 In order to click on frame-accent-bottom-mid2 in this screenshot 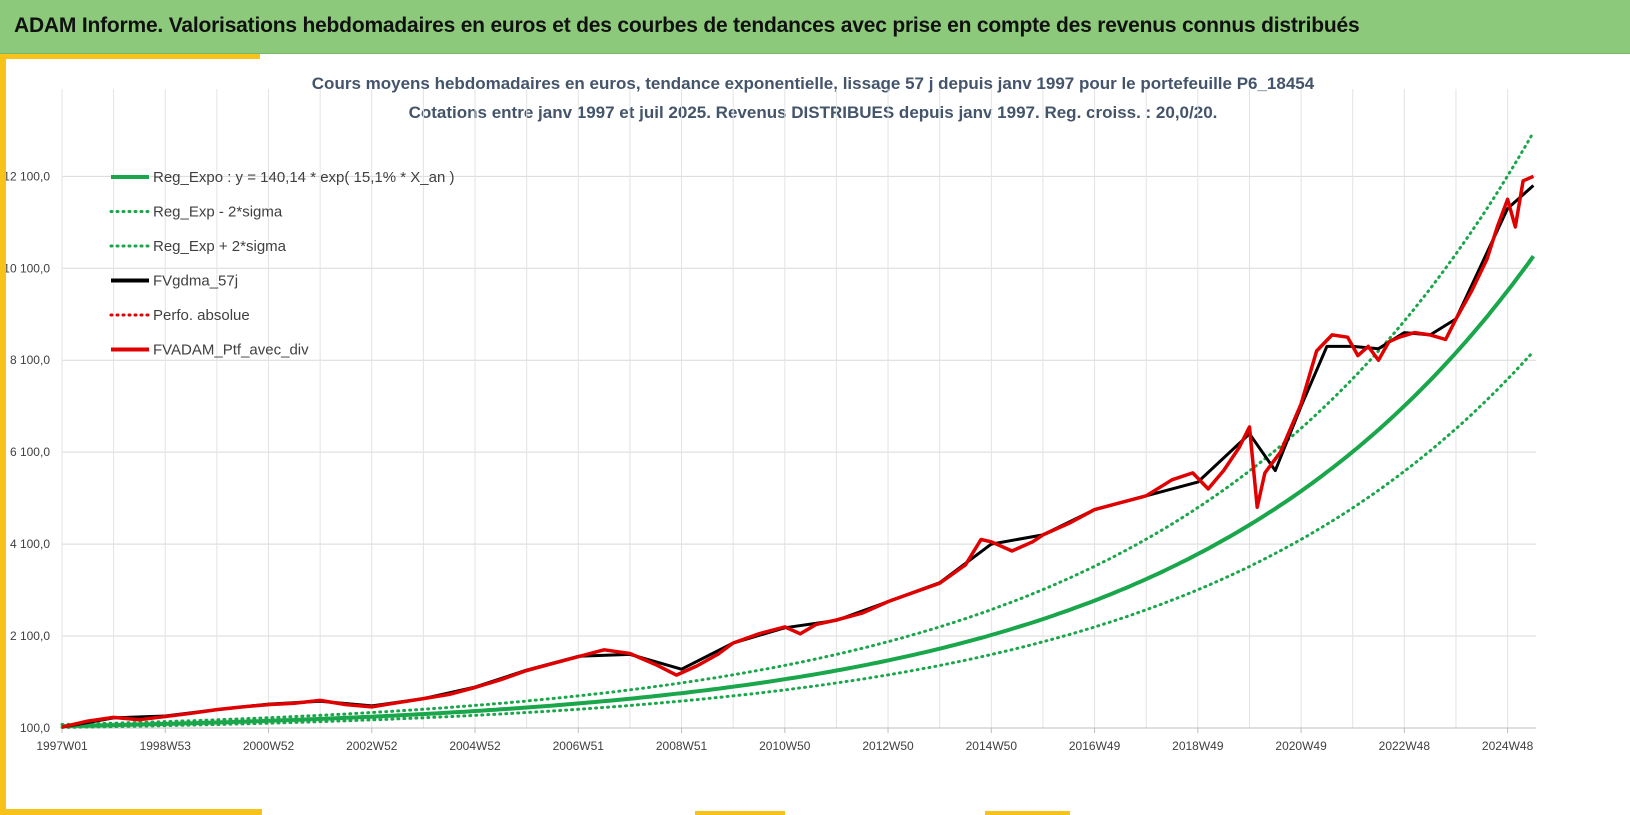, I will do `click(1027, 813)`.